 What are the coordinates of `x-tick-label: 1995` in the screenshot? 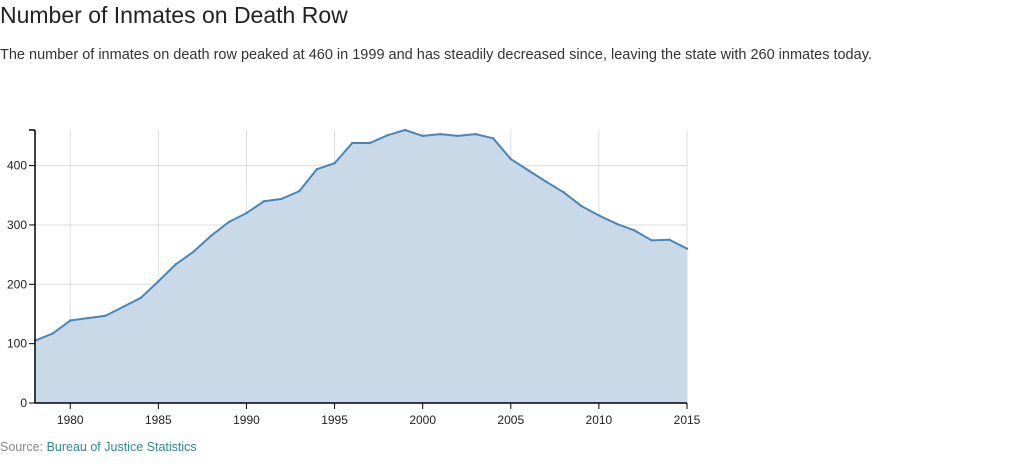 It's located at (334, 420).